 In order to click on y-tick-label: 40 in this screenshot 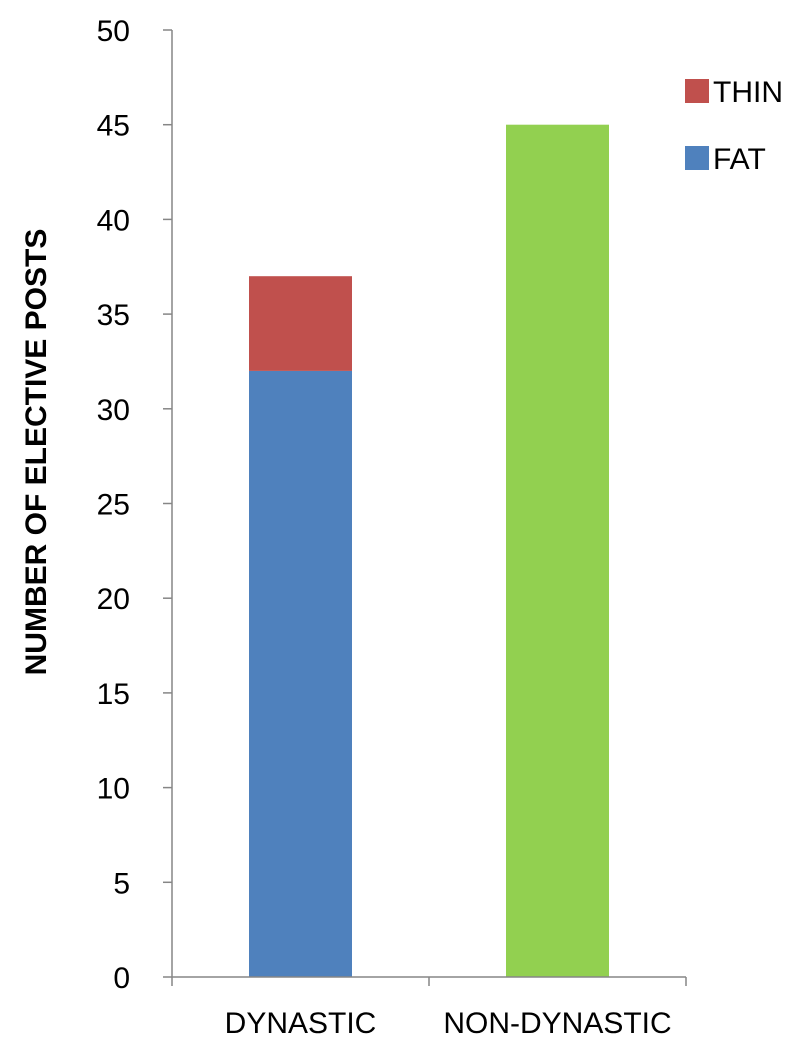, I will do `click(113, 220)`.